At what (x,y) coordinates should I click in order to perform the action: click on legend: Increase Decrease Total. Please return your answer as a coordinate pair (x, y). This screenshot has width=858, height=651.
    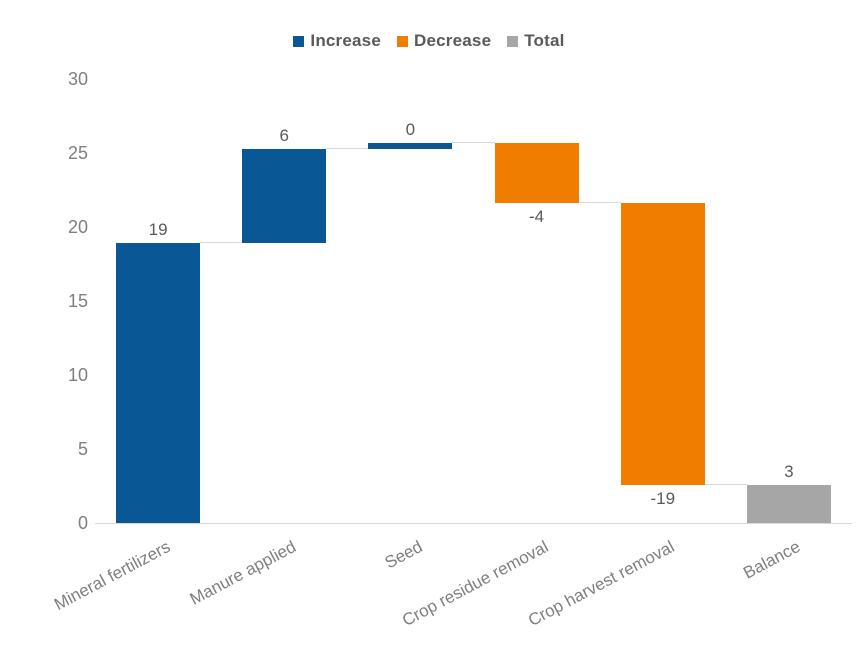
    Looking at the image, I should click on (429, 41).